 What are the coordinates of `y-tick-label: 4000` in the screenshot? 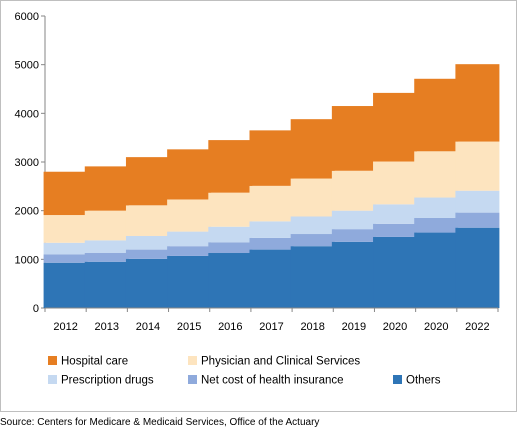 It's located at (27, 114).